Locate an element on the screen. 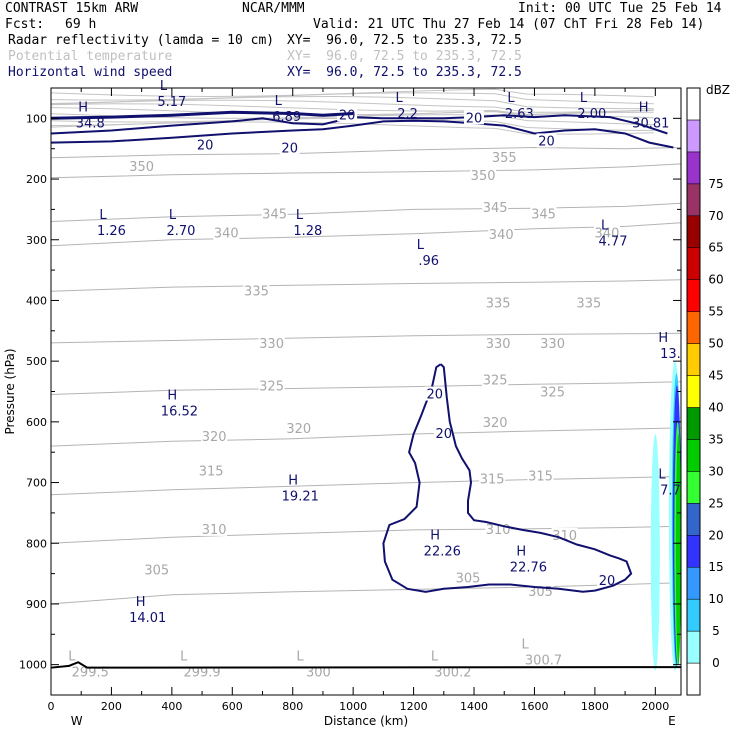 This screenshot has width=740, height=740. wind-extremum-value: 7.7 is located at coordinates (670, 491).